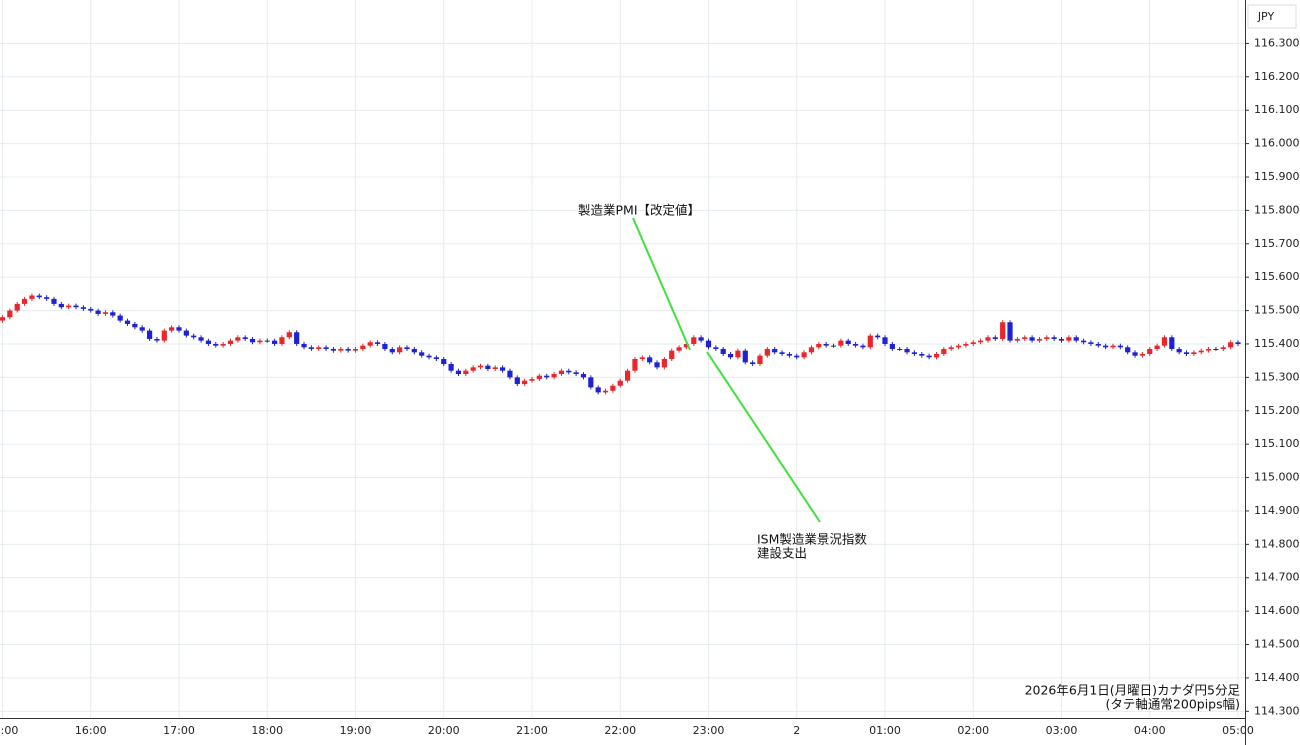  I want to click on x-tick-label: 20:00, so click(444, 730).